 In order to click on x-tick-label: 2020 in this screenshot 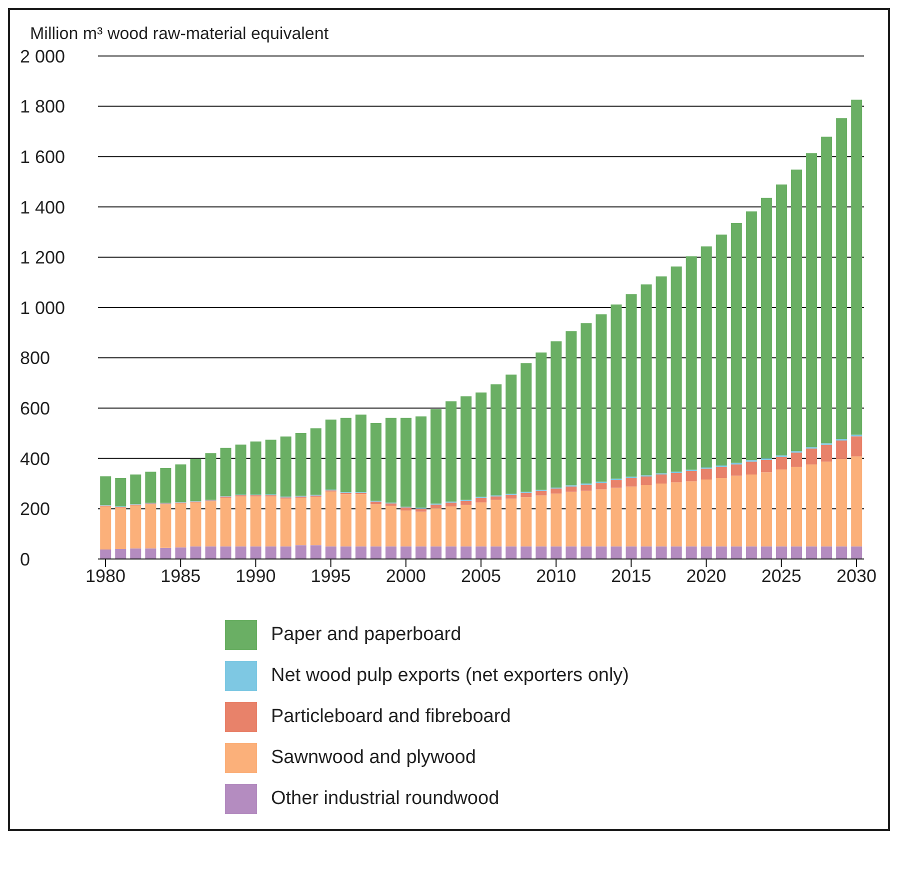, I will do `click(706, 576)`.